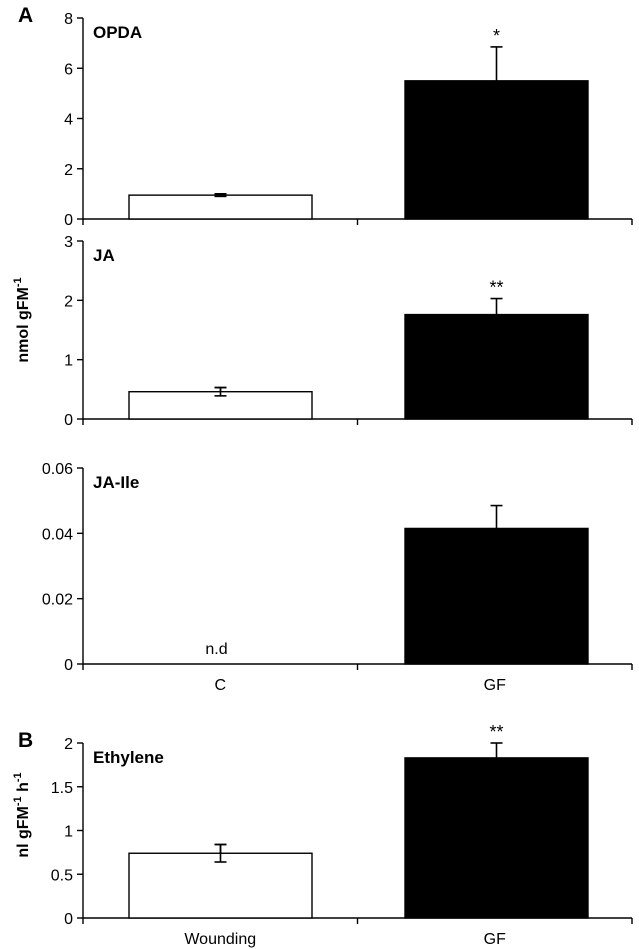 The height and width of the screenshot is (949, 639). Describe the element at coordinates (68, 242) in the screenshot. I see `y-tick-label: 3` at that location.